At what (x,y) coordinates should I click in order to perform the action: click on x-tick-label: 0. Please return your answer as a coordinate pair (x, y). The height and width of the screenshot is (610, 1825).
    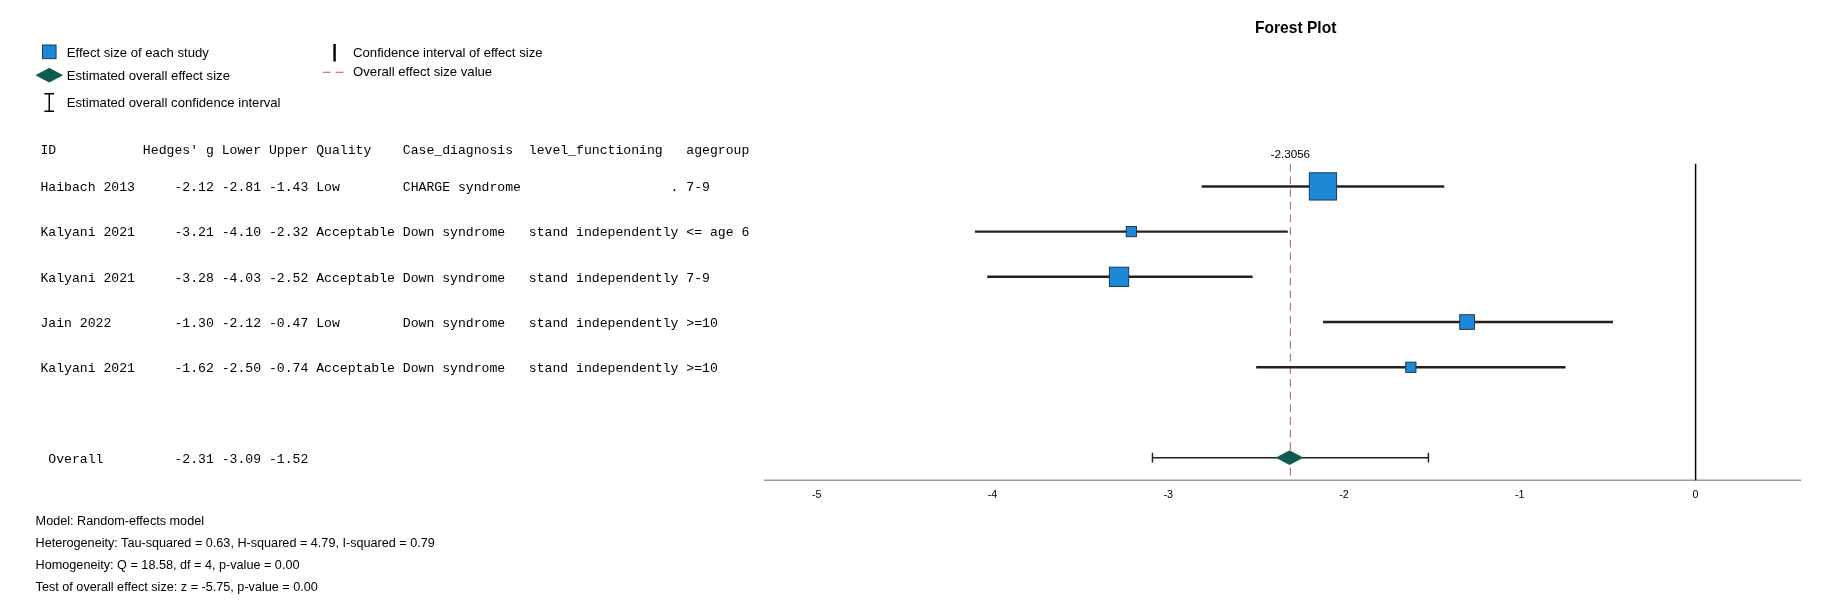
    Looking at the image, I should click on (1695, 493).